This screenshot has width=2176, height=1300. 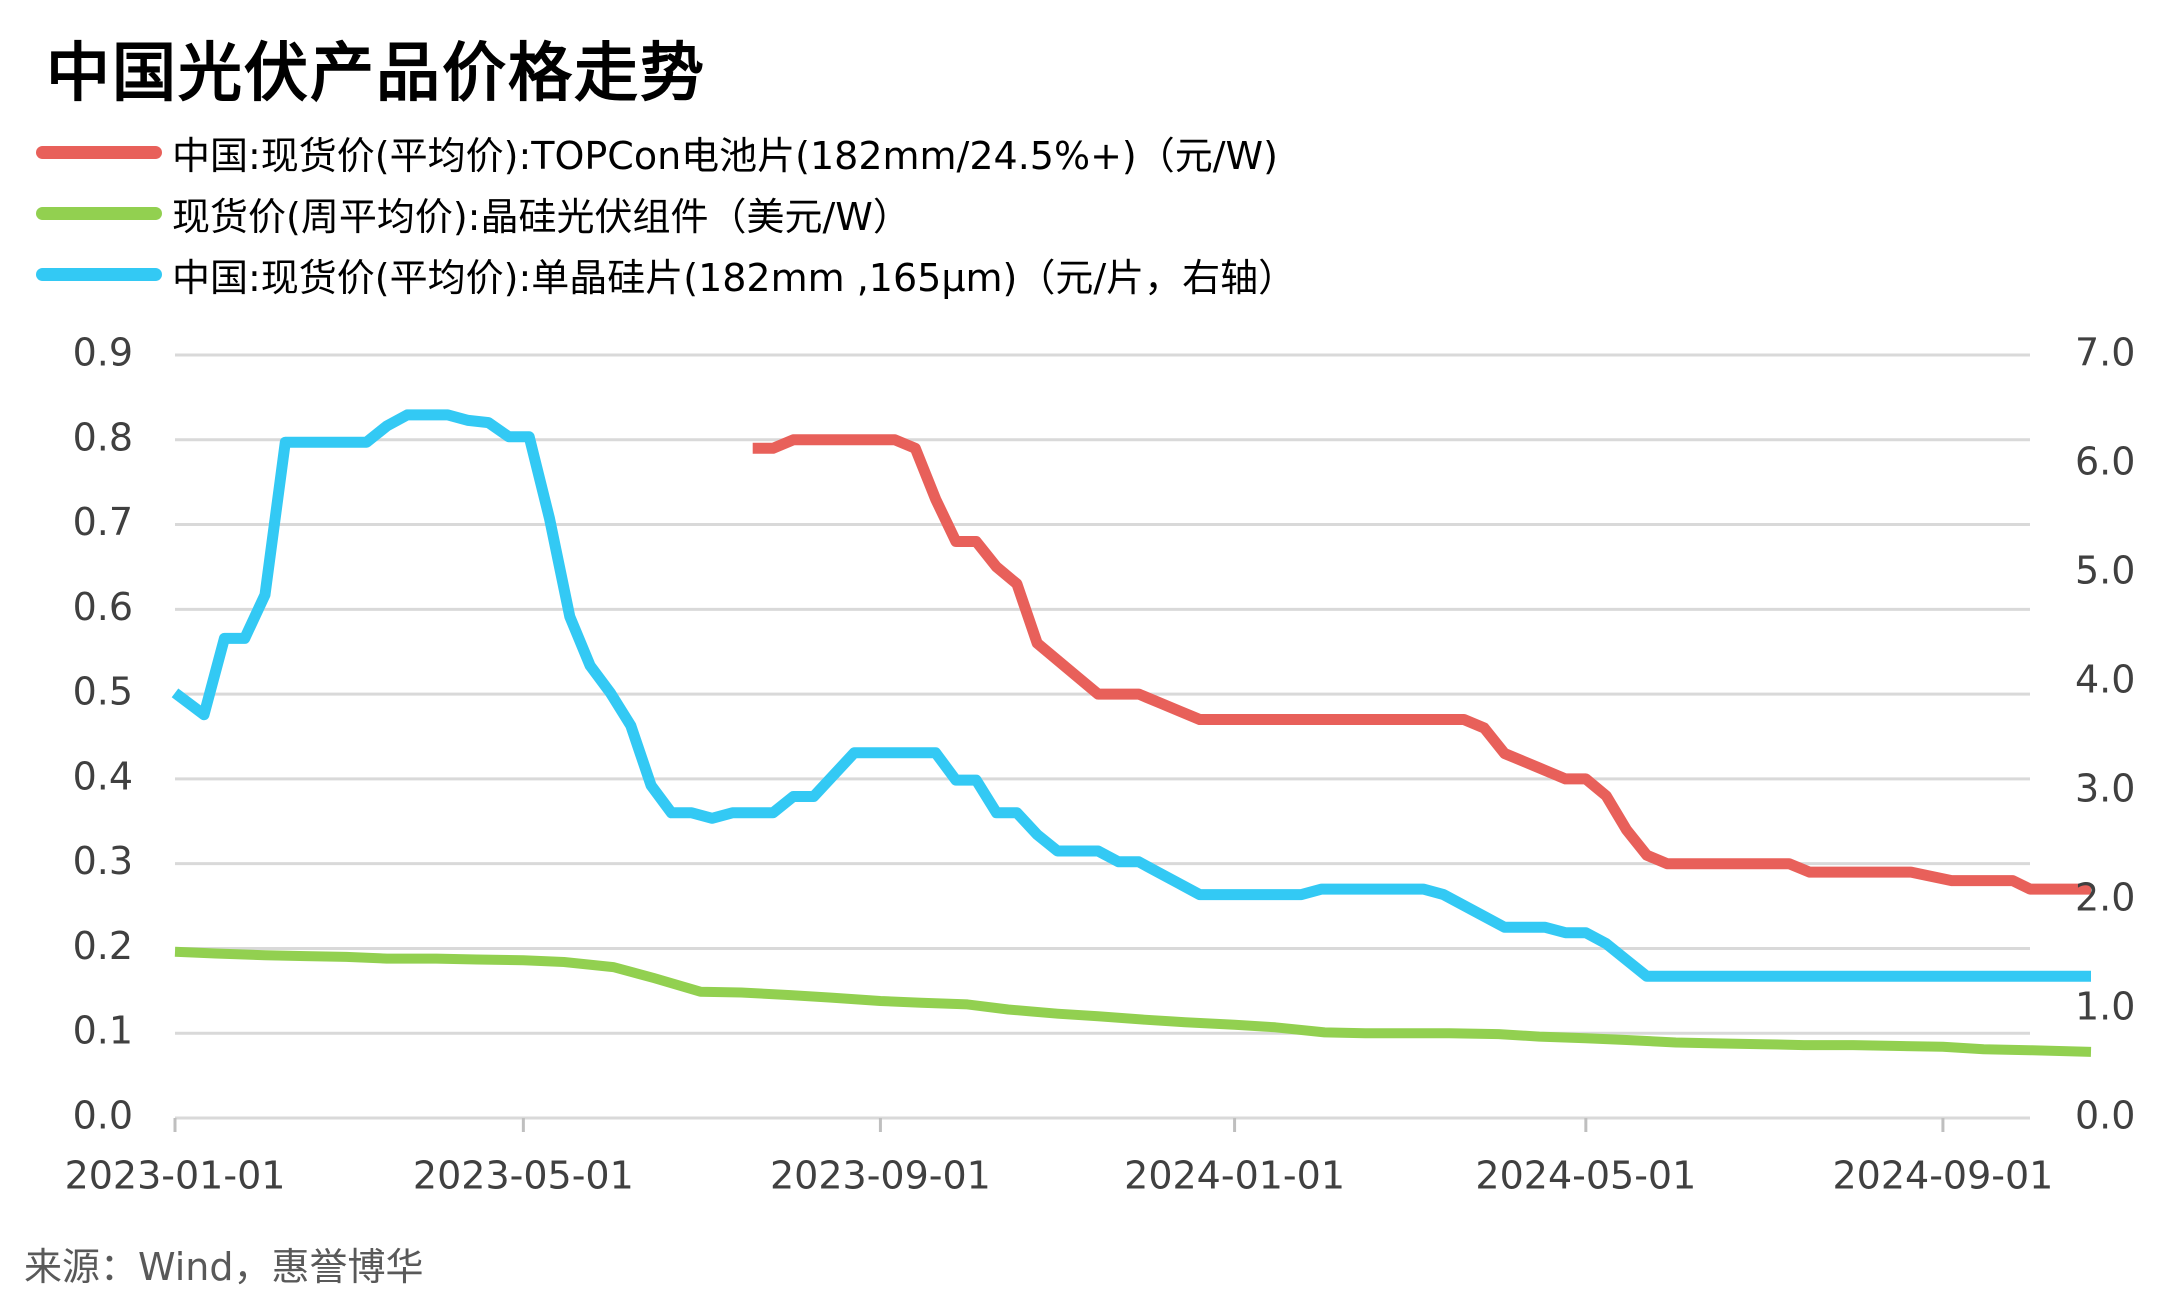 What do you see at coordinates (103, 353) in the screenshot?
I see `y-left-tick-label: 0.9` at bounding box center [103, 353].